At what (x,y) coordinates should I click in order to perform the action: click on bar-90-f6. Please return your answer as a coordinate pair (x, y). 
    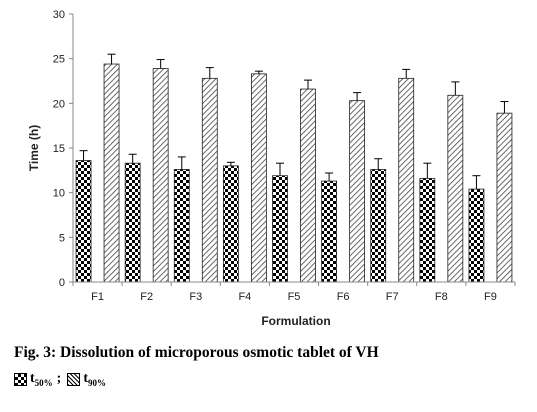
    Looking at the image, I should click on (357, 191).